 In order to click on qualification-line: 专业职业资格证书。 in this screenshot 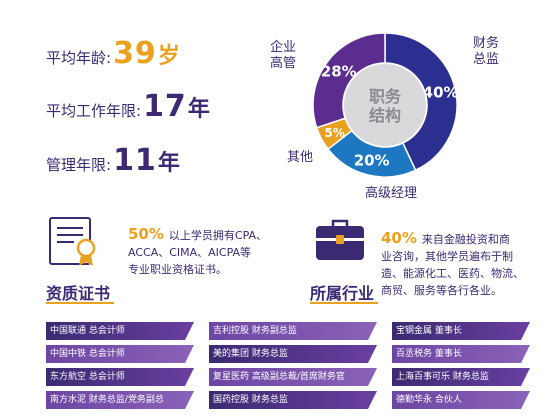, I will do `click(177, 269)`.